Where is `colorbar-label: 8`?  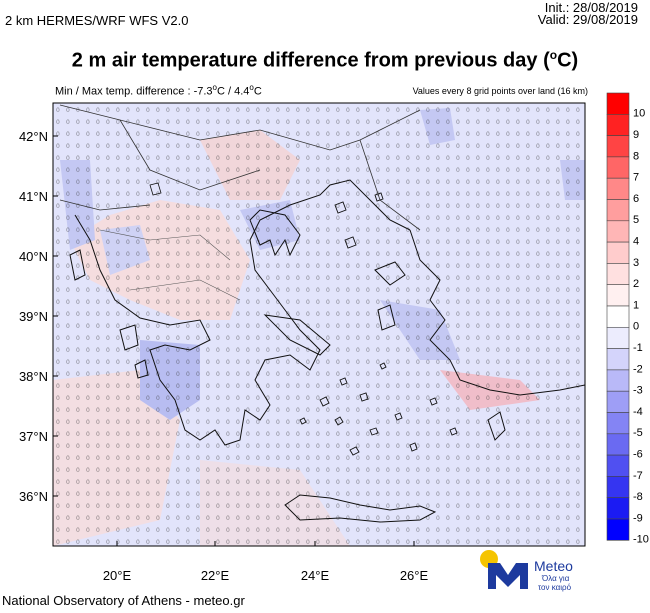
colorbar-label: 8 is located at coordinates (636, 156).